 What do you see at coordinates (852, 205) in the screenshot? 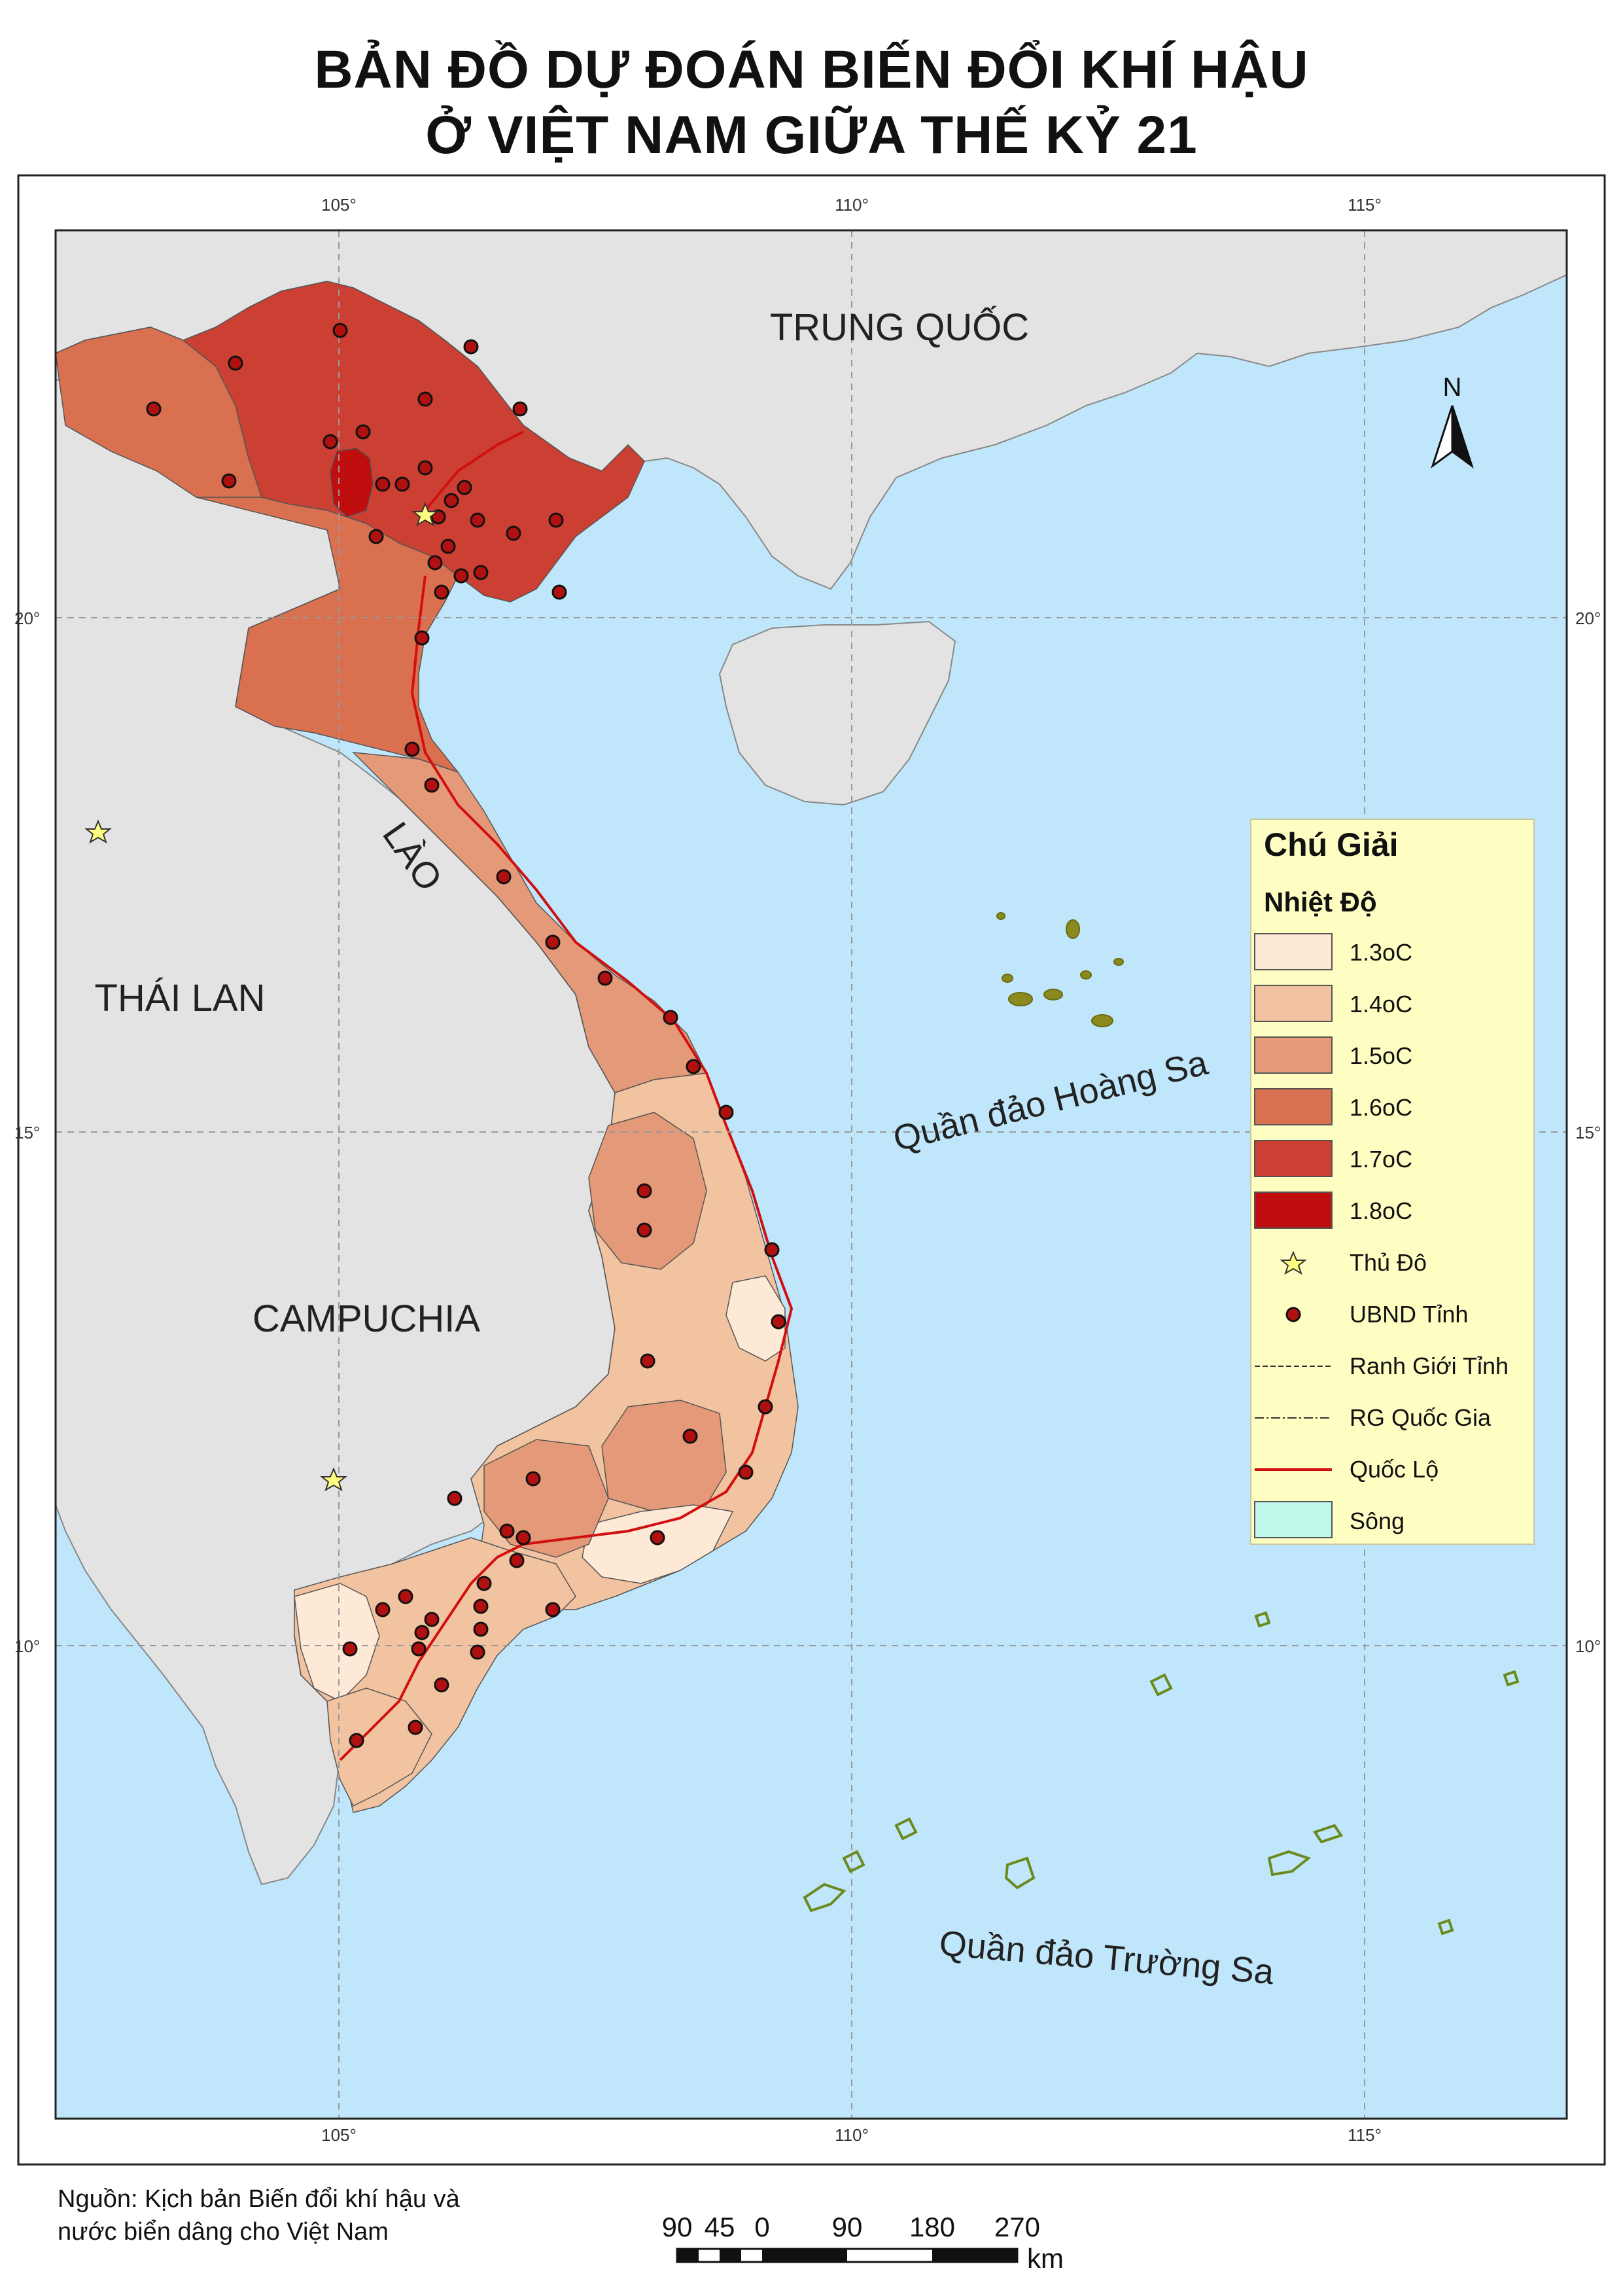
I see `tick-top-110: 110°` at bounding box center [852, 205].